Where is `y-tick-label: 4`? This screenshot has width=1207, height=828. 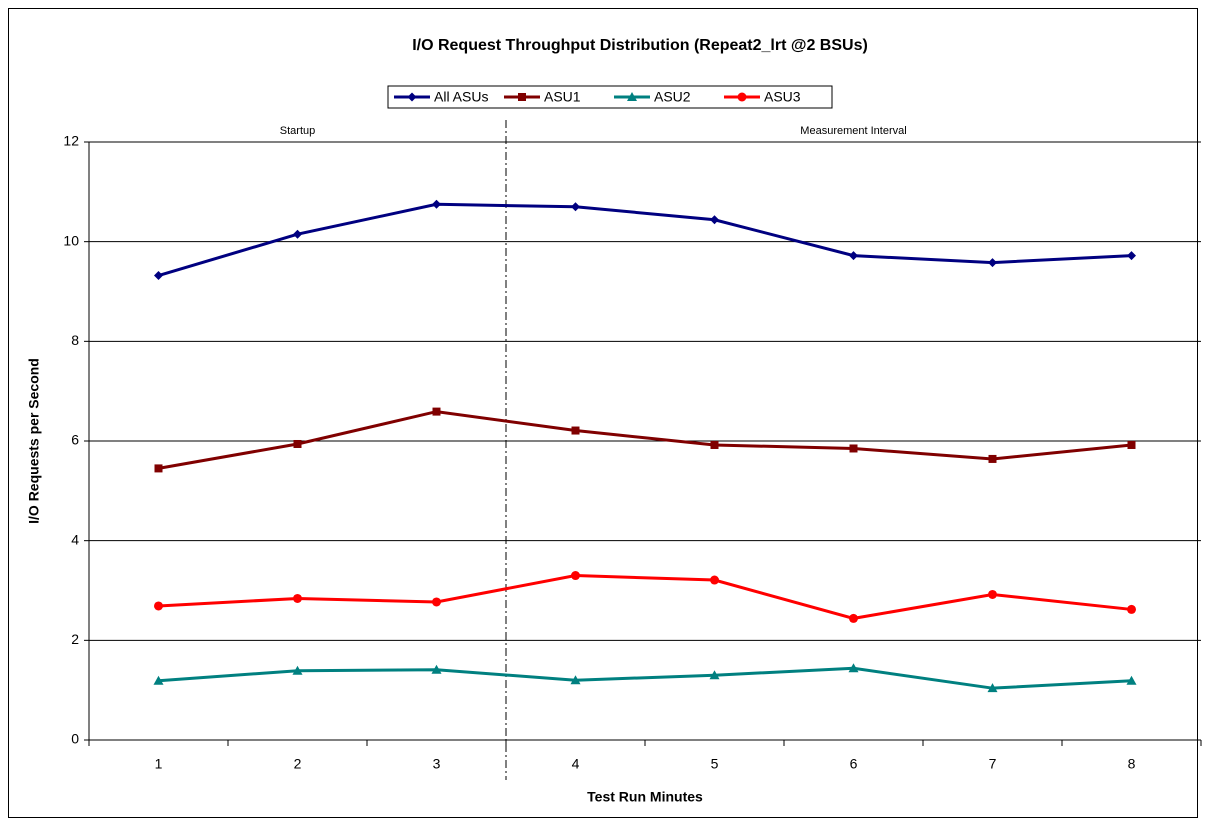
y-tick-label: 4 is located at coordinates (75, 539).